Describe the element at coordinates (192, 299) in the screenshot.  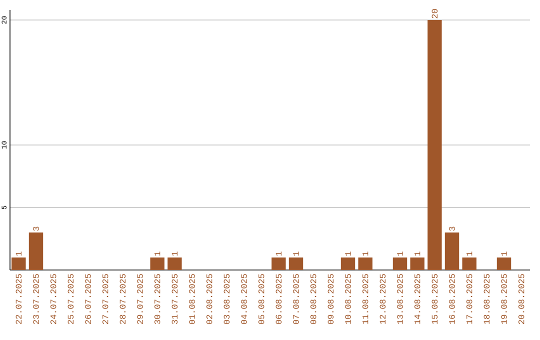
I see `x-tick-label: 01.08.2025` at that location.